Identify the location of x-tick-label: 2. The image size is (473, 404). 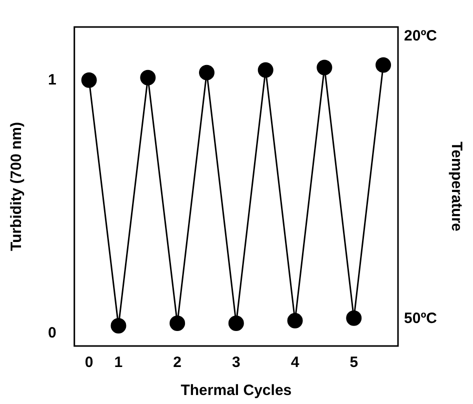
(177, 363).